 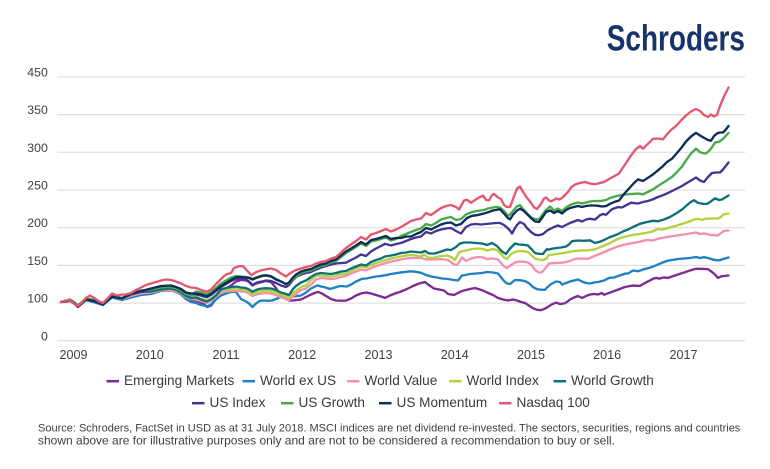 What do you see at coordinates (503, 380) in the screenshot?
I see `svg-text: World Index` at bounding box center [503, 380].